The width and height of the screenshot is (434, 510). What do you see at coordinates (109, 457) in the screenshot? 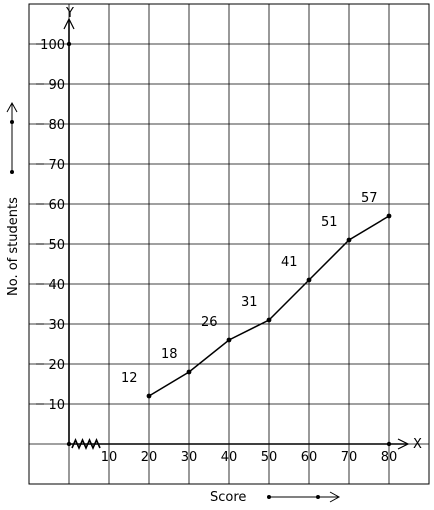
I see `x-tick-label: 10` at bounding box center [109, 457].